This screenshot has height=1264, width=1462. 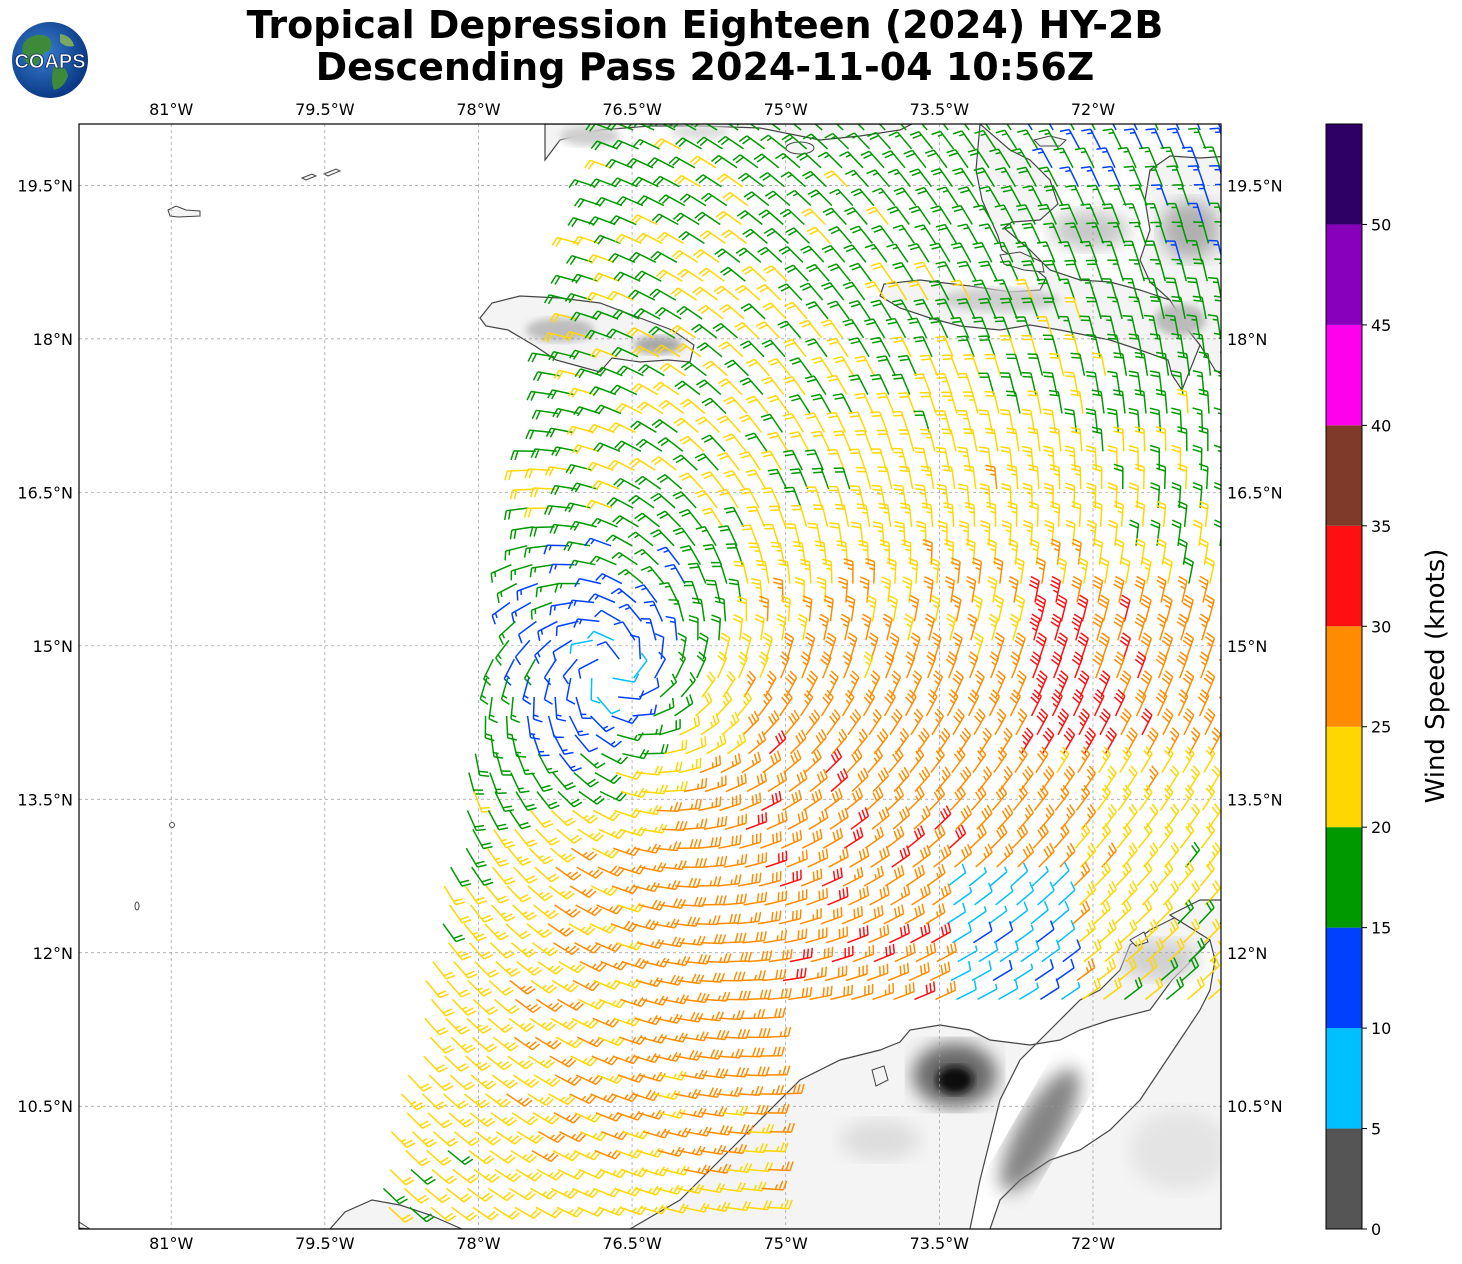 I want to click on colorbar-tick-label: 15, so click(x=1381, y=928).